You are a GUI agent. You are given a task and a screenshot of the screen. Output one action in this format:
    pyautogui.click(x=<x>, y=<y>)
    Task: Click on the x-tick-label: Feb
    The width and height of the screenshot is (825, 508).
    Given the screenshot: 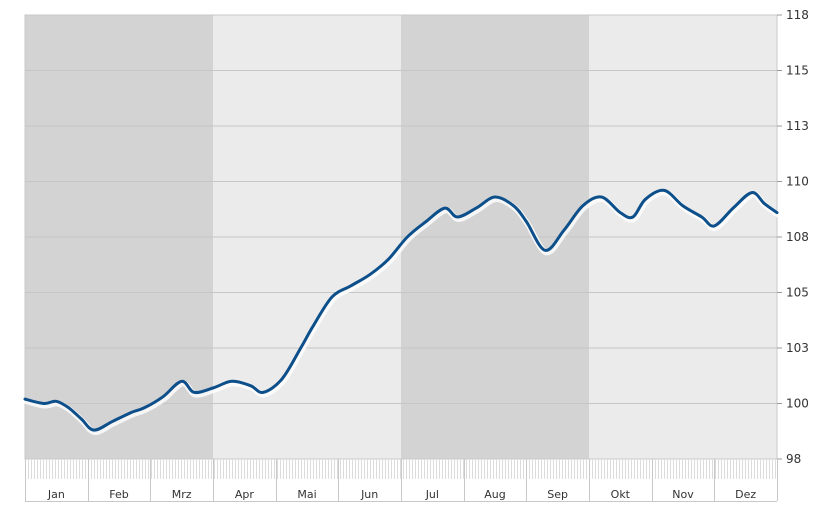 What is the action you would take?
    pyautogui.click(x=118, y=494)
    